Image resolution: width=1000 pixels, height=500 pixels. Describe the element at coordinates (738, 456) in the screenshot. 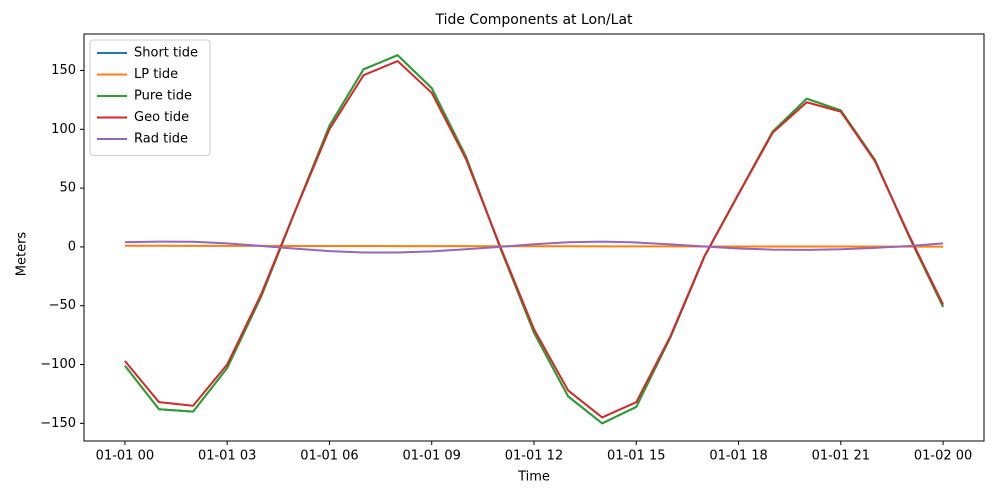

I see `x-tick-label: 01-01 18` at that location.